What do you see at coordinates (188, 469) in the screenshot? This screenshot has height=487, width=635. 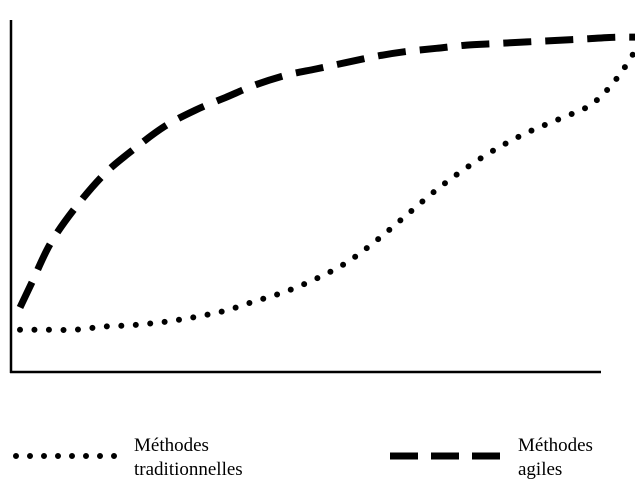 I see `legend-label-traditional-line2: traditionnelles` at bounding box center [188, 469].